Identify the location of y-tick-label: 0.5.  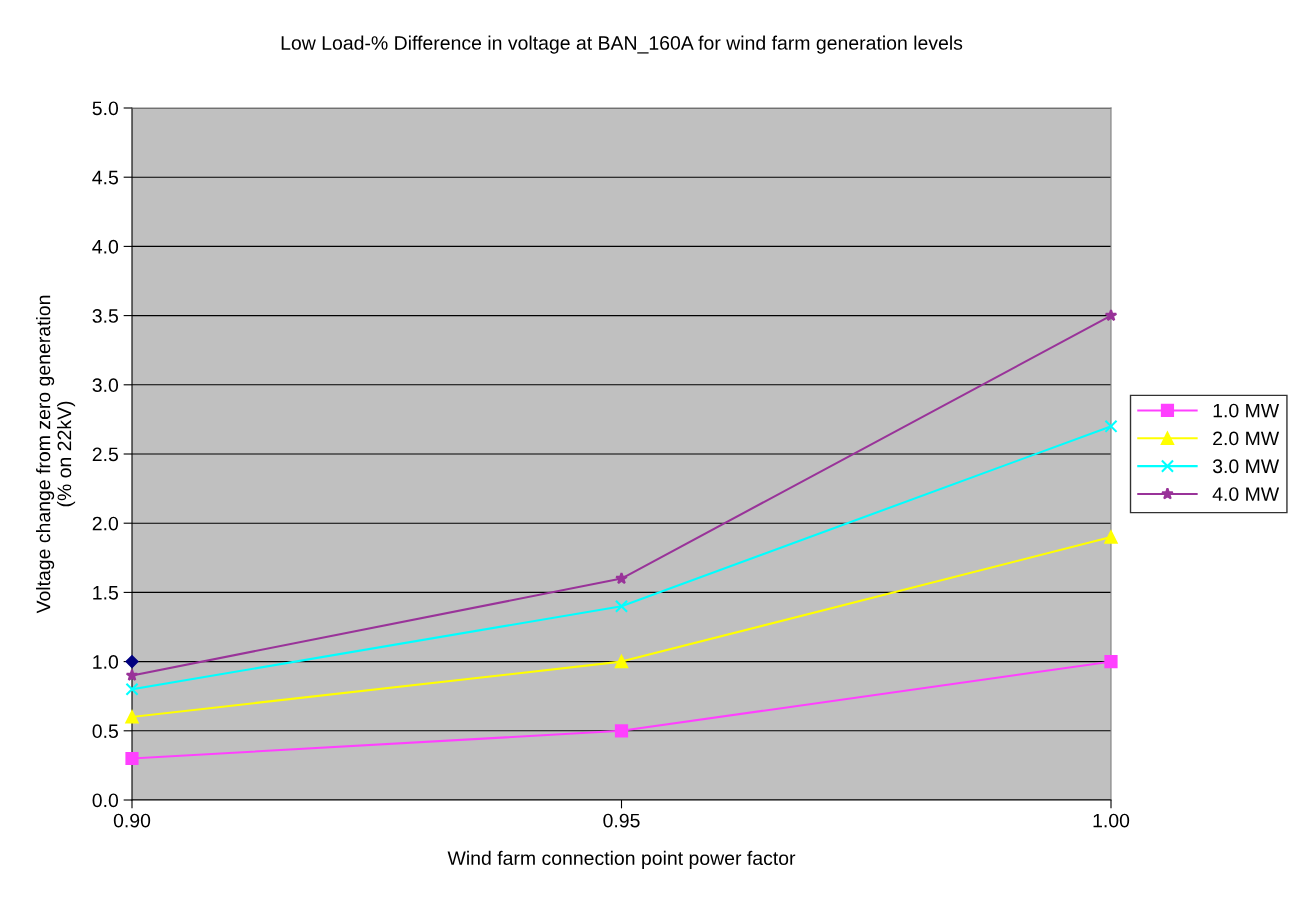
(105, 731).